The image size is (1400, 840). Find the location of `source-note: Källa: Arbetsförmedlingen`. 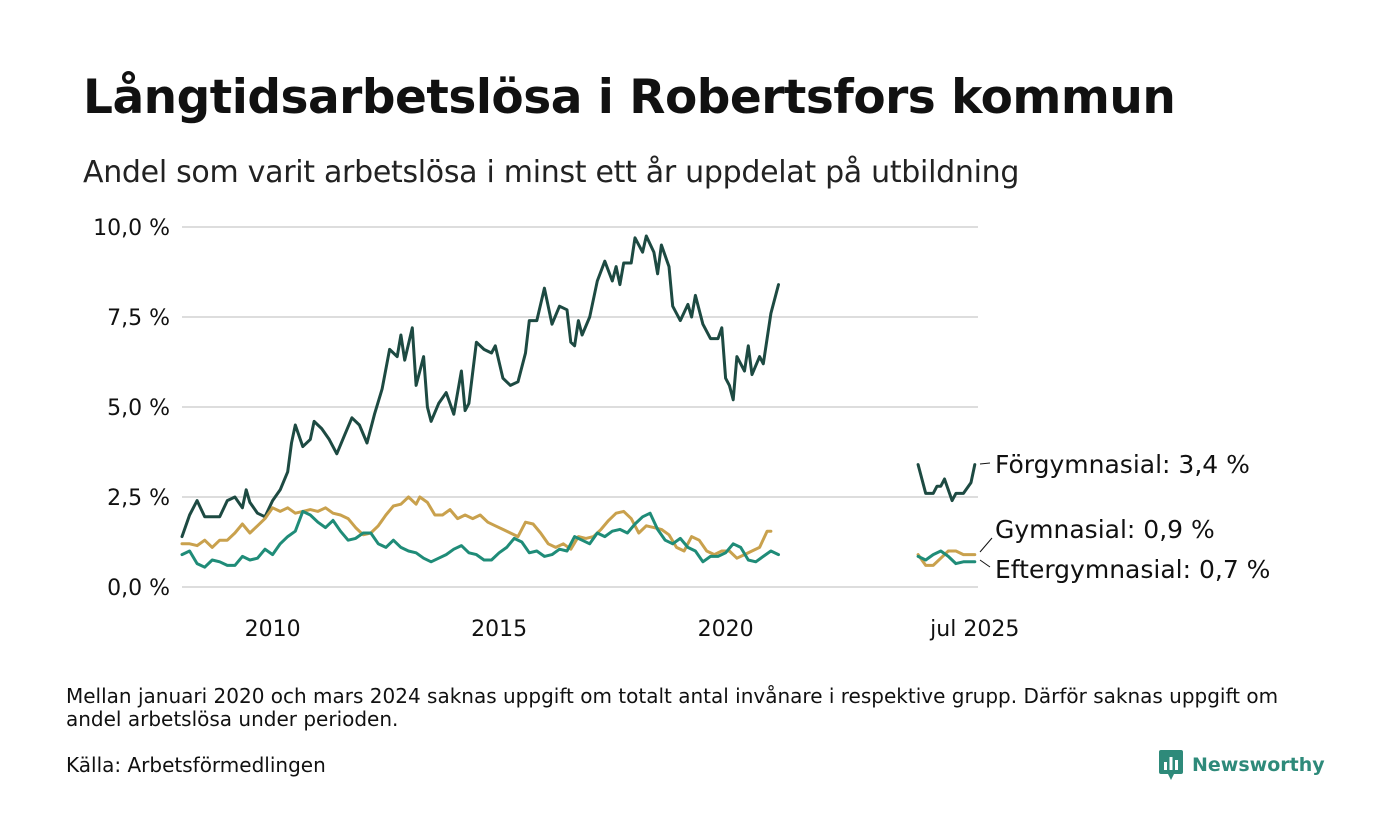

source-note: Källa: Arbetsförmedlingen is located at coordinates (196, 765).